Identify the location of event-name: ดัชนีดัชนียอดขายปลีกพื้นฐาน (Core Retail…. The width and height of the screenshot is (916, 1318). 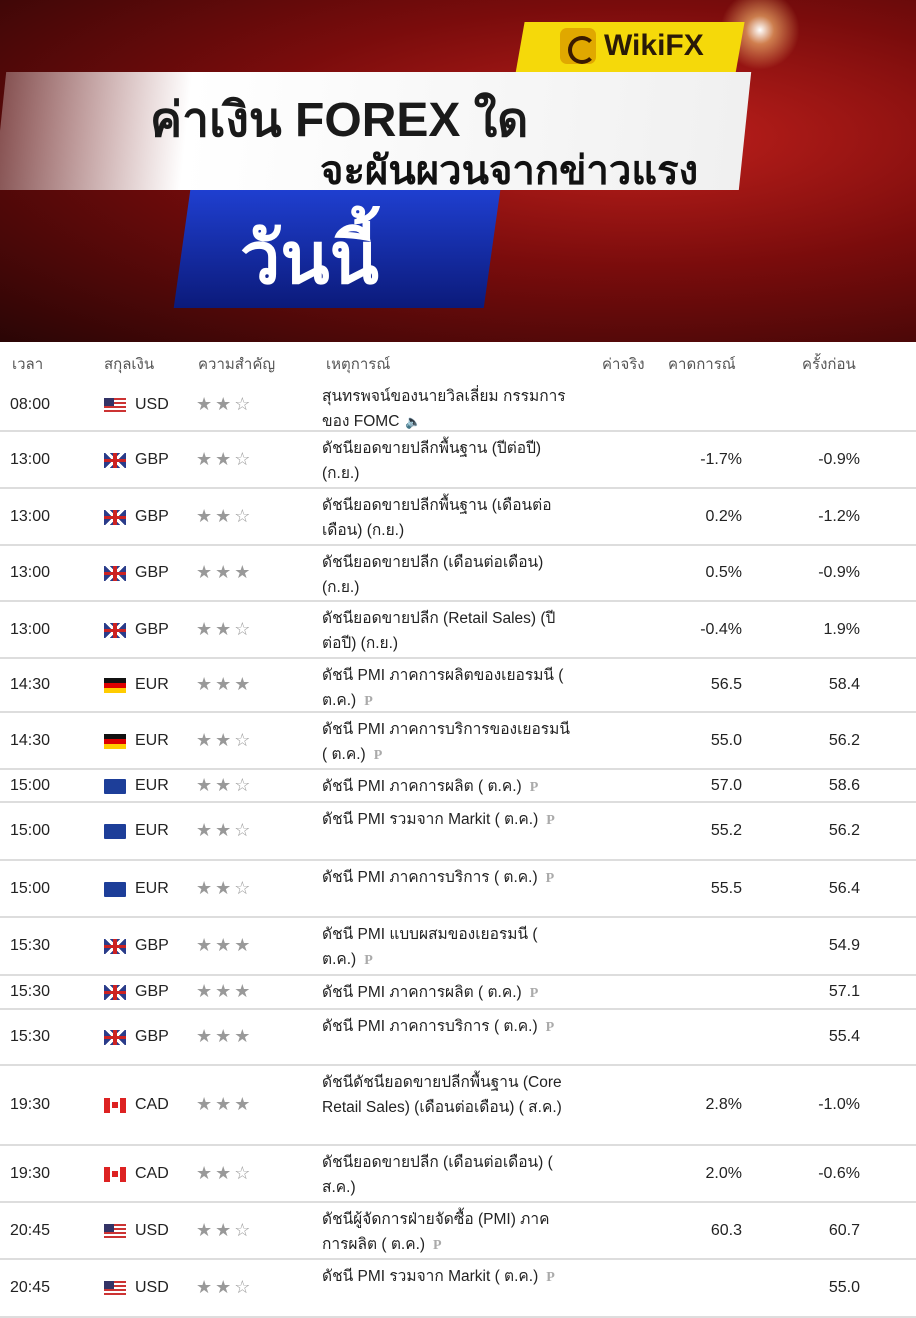
(447, 1095).